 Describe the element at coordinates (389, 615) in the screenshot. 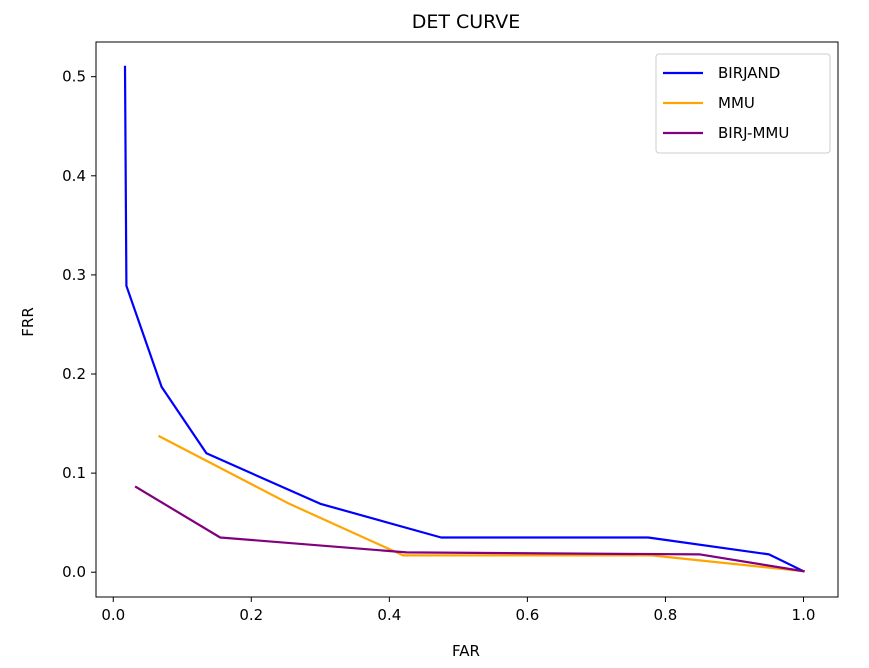

I see `x-tick-label: 0.4` at that location.